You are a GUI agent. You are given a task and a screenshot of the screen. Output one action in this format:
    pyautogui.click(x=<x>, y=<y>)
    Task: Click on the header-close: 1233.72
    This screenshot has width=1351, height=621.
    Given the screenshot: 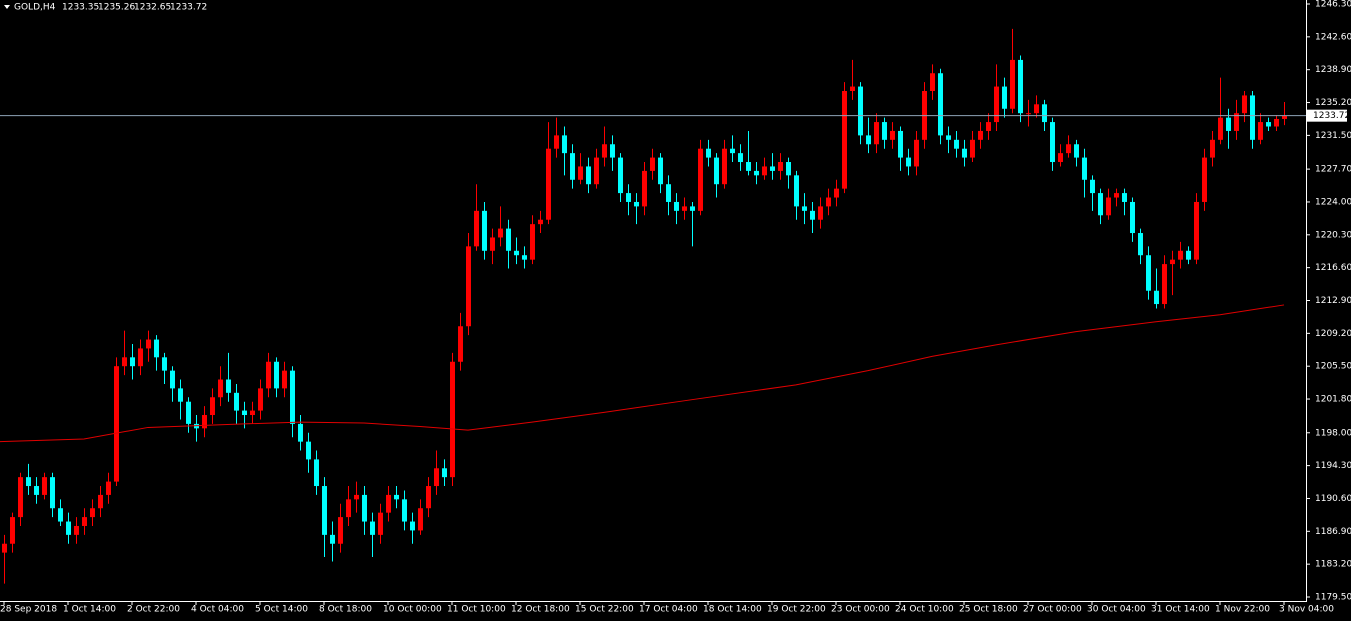 What is the action you would take?
    pyautogui.click(x=188, y=8)
    